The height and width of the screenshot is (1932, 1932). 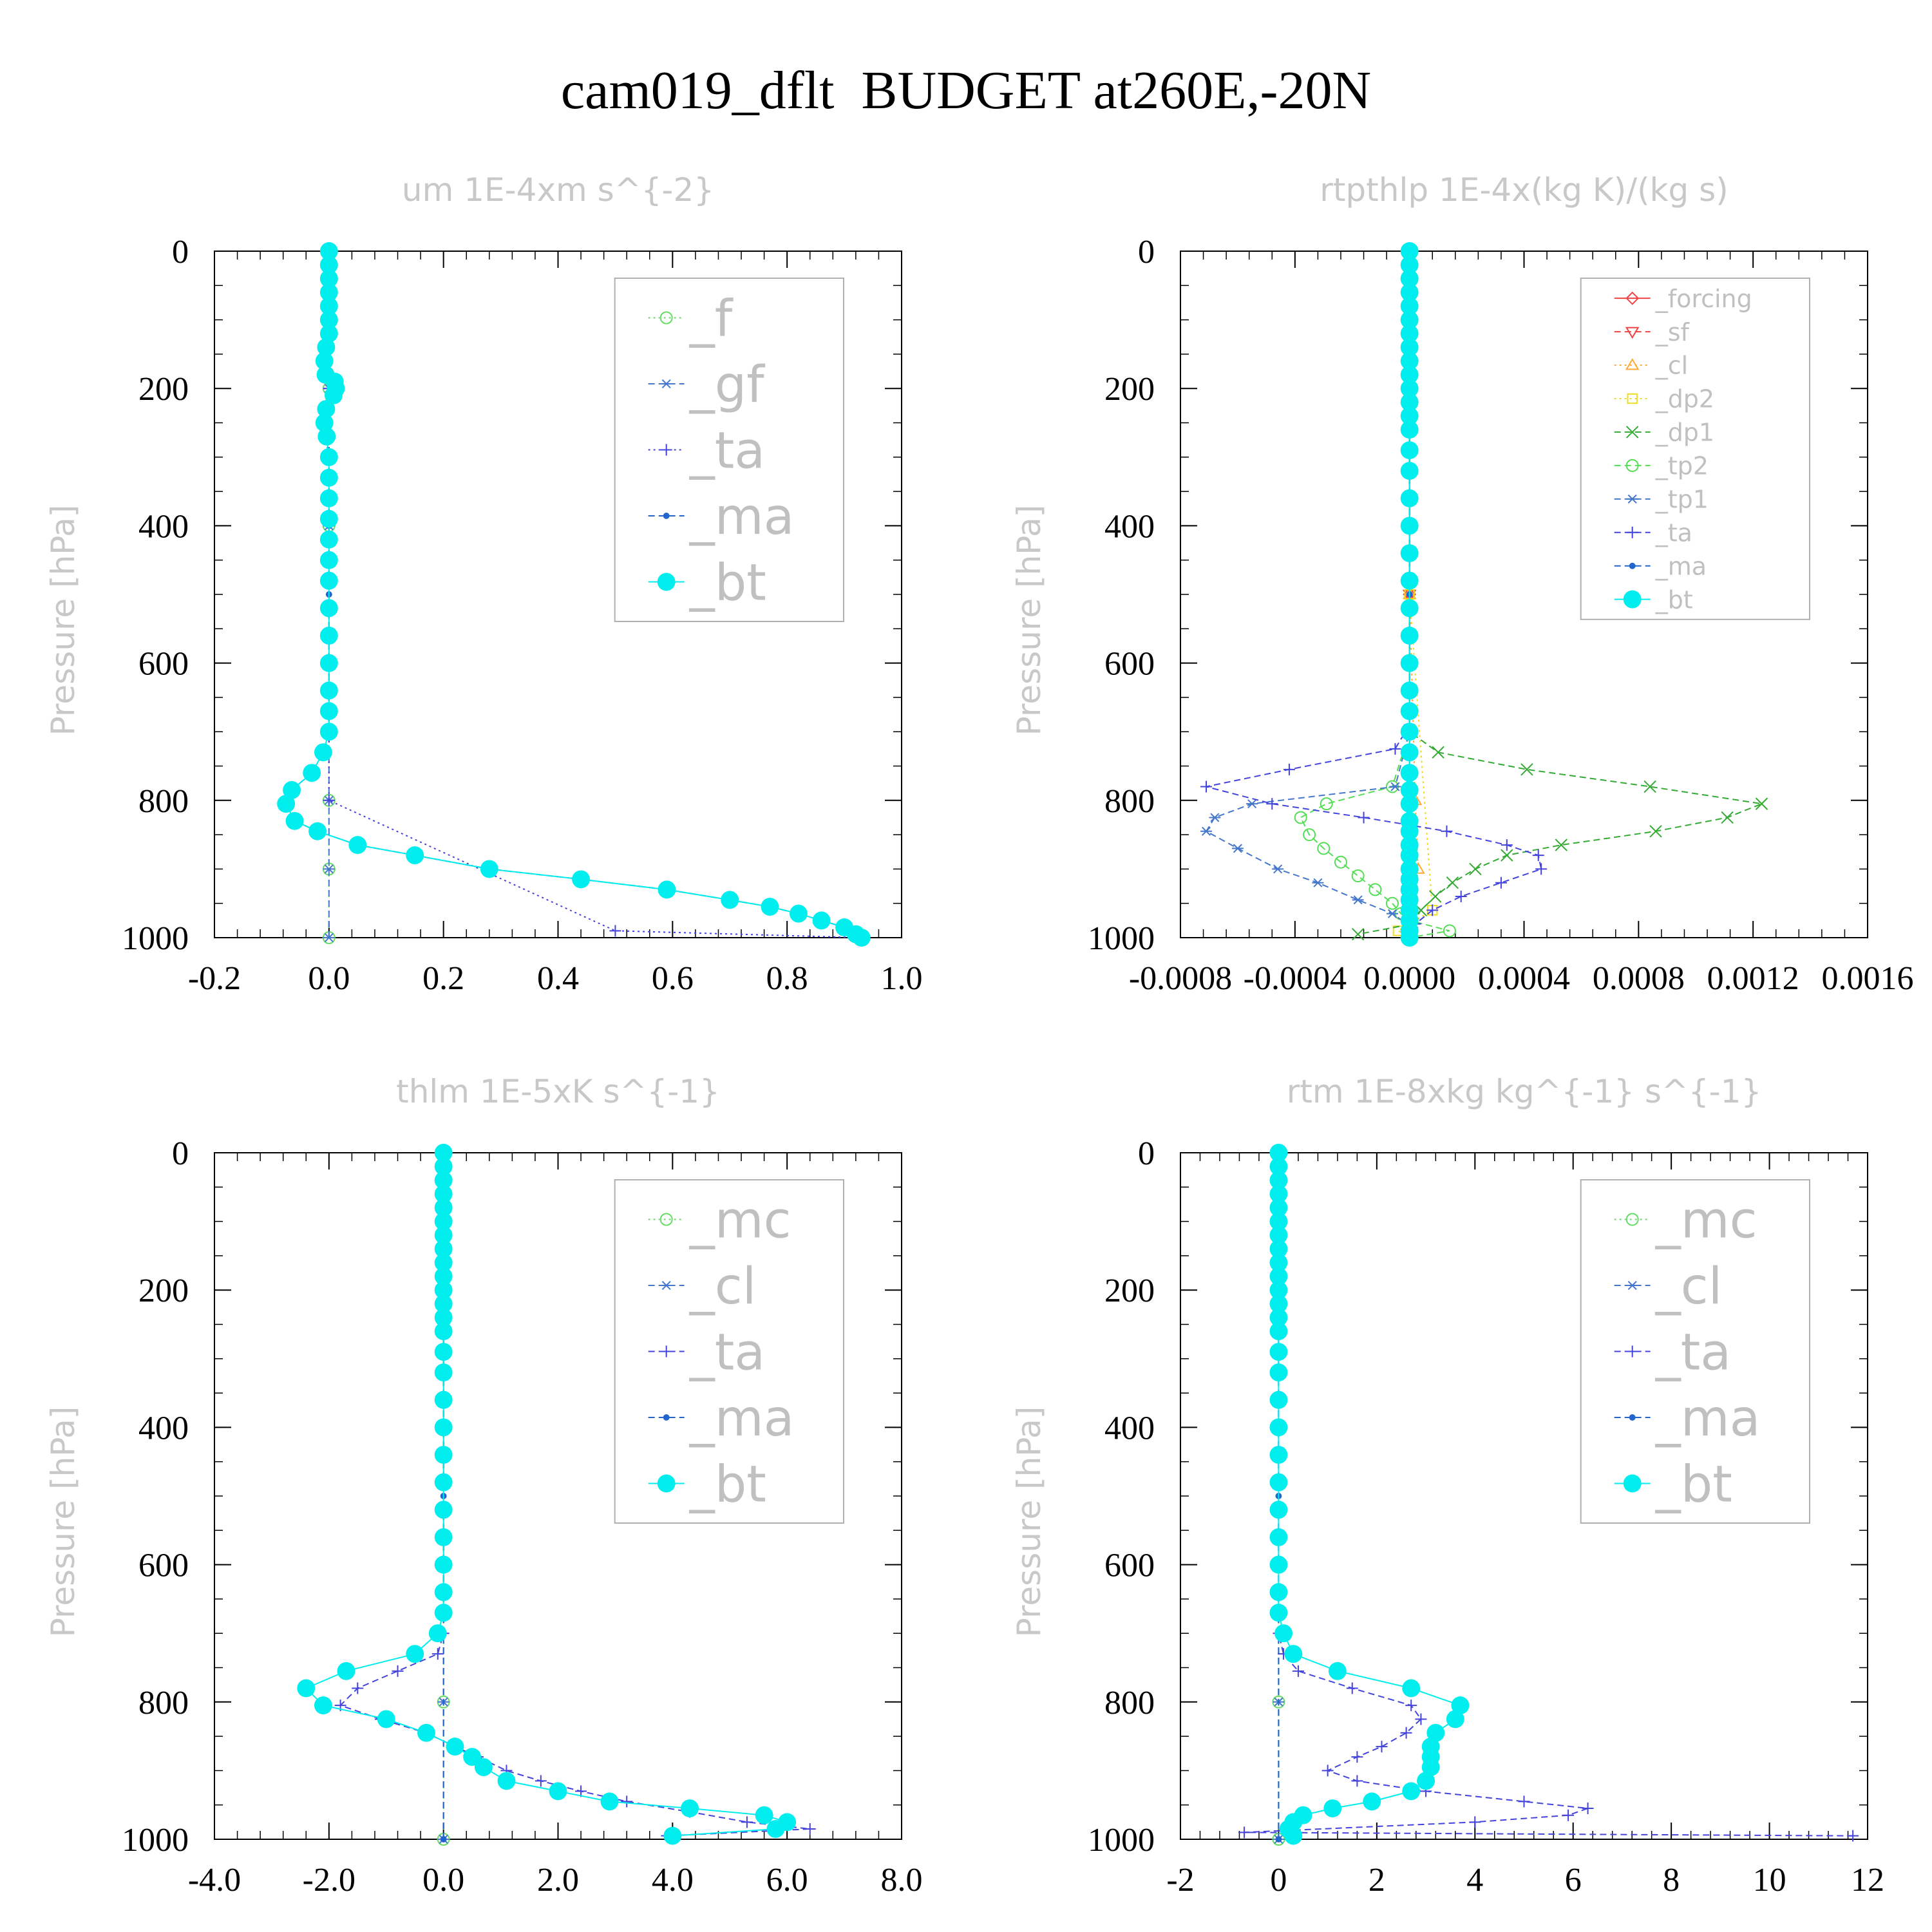 What do you see at coordinates (443, 978) in the screenshot?
I see `x-tick-label: 0.2` at bounding box center [443, 978].